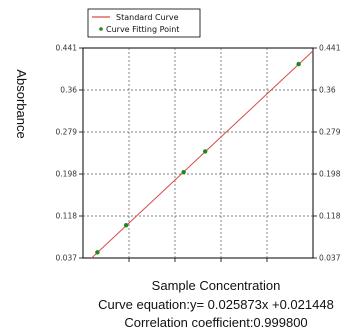 The width and height of the screenshot is (363, 331). What do you see at coordinates (330, 132) in the screenshot?
I see `y-tick-label-right: 0.279` at bounding box center [330, 132].